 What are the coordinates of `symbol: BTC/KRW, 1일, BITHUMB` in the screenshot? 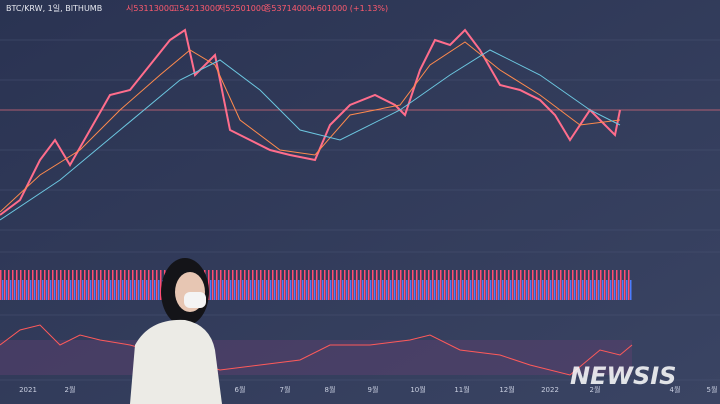 It's located at (54, 8).